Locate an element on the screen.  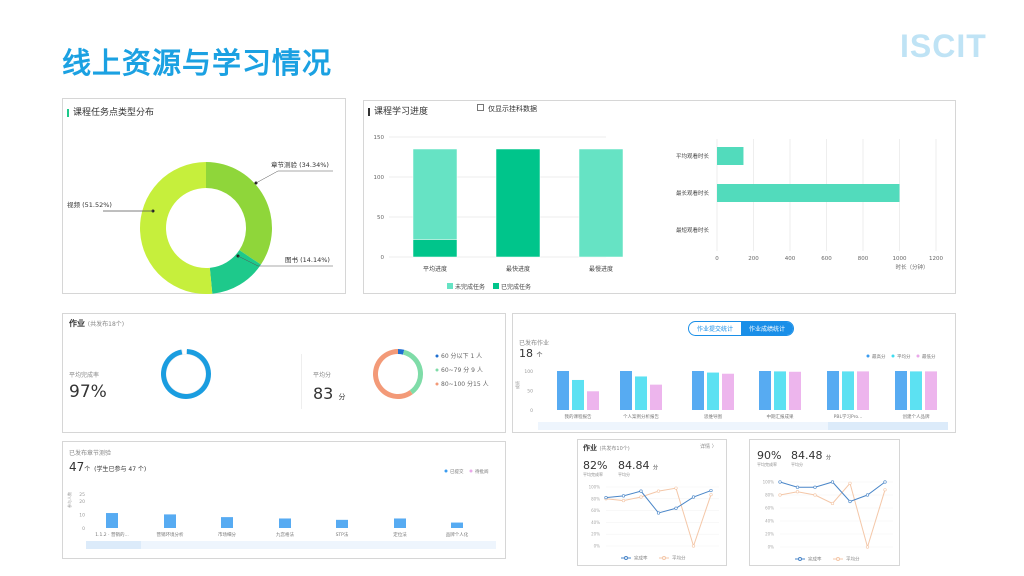
tab-submission-stats: 作业提交统计 is located at coordinates (715, 329).